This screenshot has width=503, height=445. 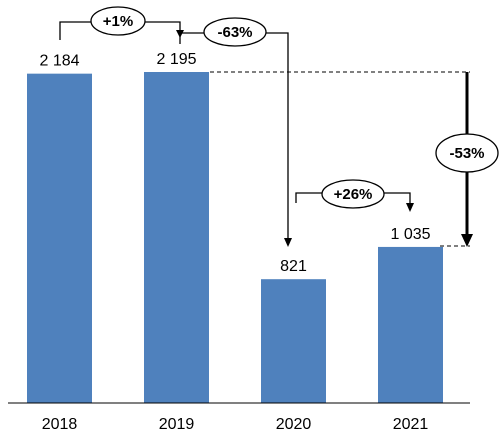 What do you see at coordinates (177, 424) in the screenshot?
I see `category-label-2019: 2019` at bounding box center [177, 424].